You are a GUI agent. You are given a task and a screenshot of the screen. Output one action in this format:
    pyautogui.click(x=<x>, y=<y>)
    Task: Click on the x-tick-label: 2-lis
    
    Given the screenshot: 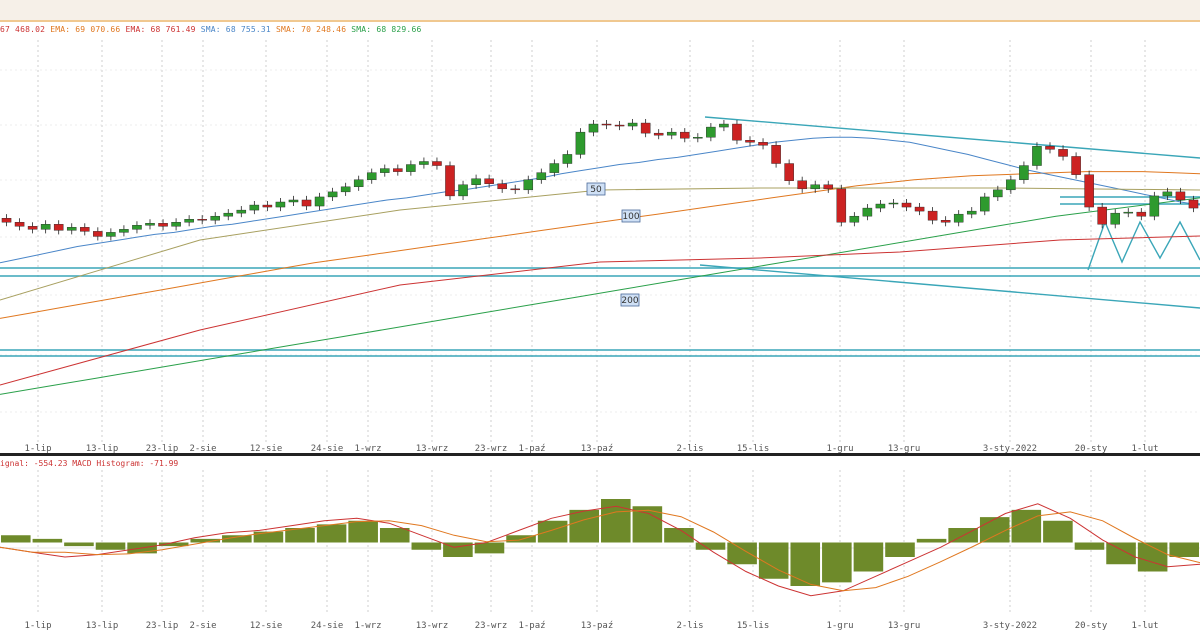 What is the action you would take?
    pyautogui.click(x=689, y=449)
    